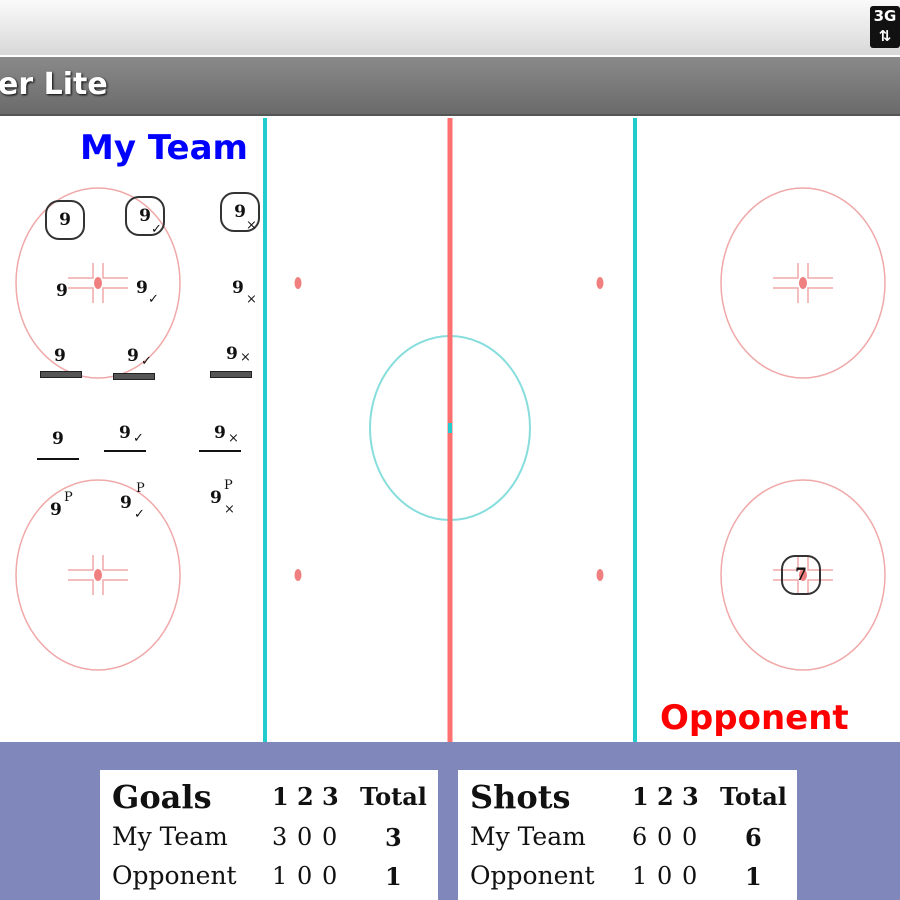 Image resolution: width=900 pixels, height=900 pixels. I want to click on miss-marker: 9, so click(58, 439).